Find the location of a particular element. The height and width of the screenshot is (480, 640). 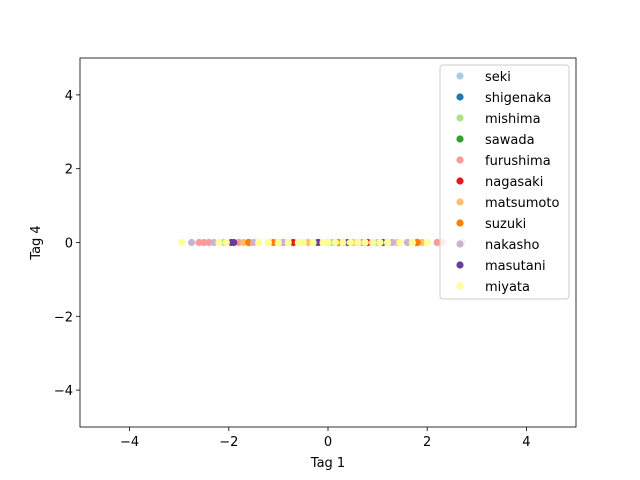

x-tick-label: −2 is located at coordinates (228, 442).